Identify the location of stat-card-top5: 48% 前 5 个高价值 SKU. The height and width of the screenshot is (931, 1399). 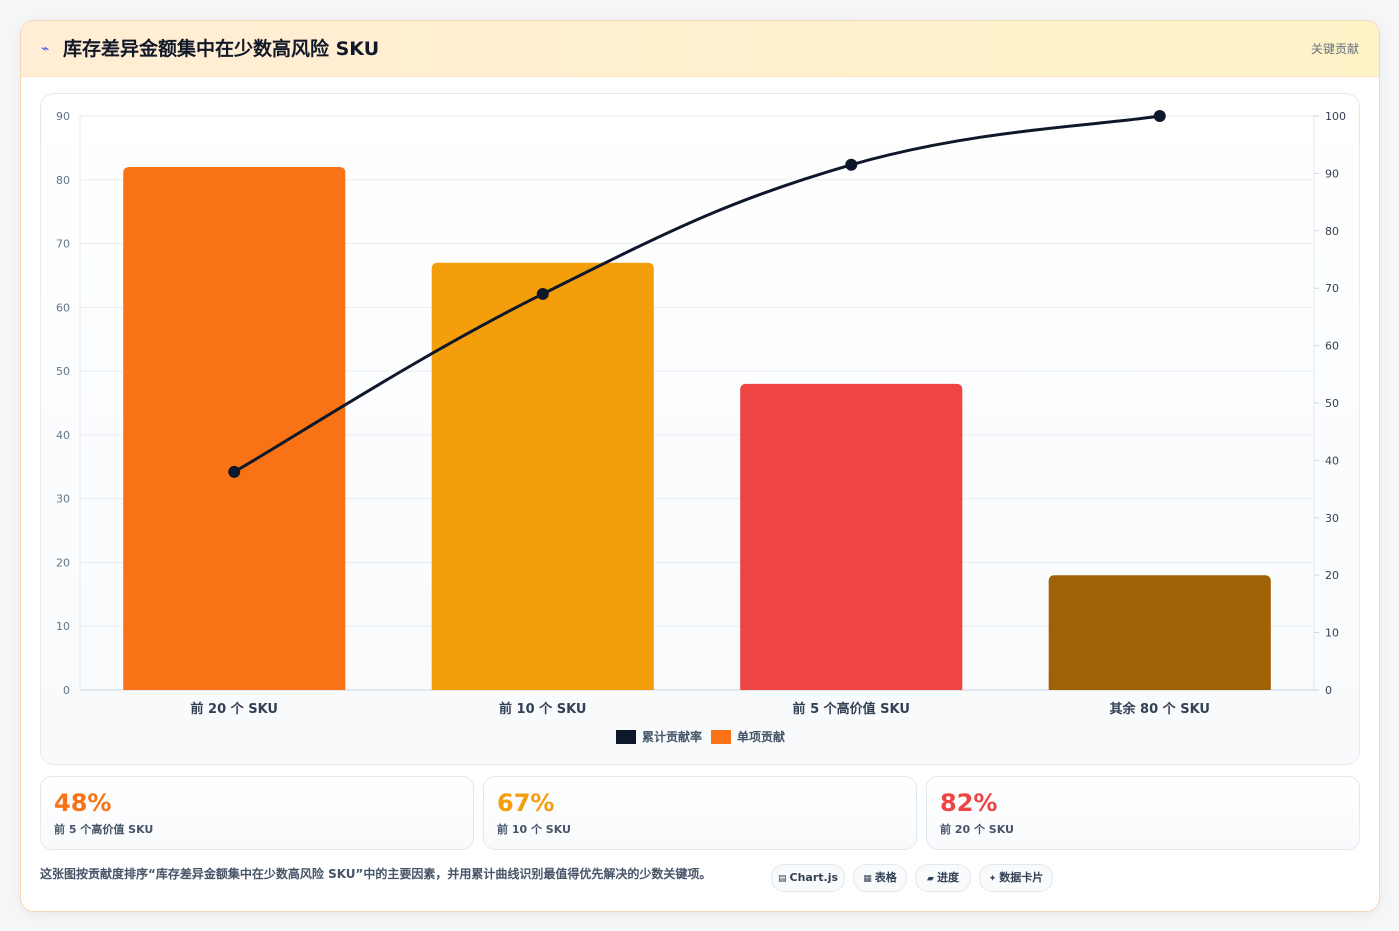
(257, 813).